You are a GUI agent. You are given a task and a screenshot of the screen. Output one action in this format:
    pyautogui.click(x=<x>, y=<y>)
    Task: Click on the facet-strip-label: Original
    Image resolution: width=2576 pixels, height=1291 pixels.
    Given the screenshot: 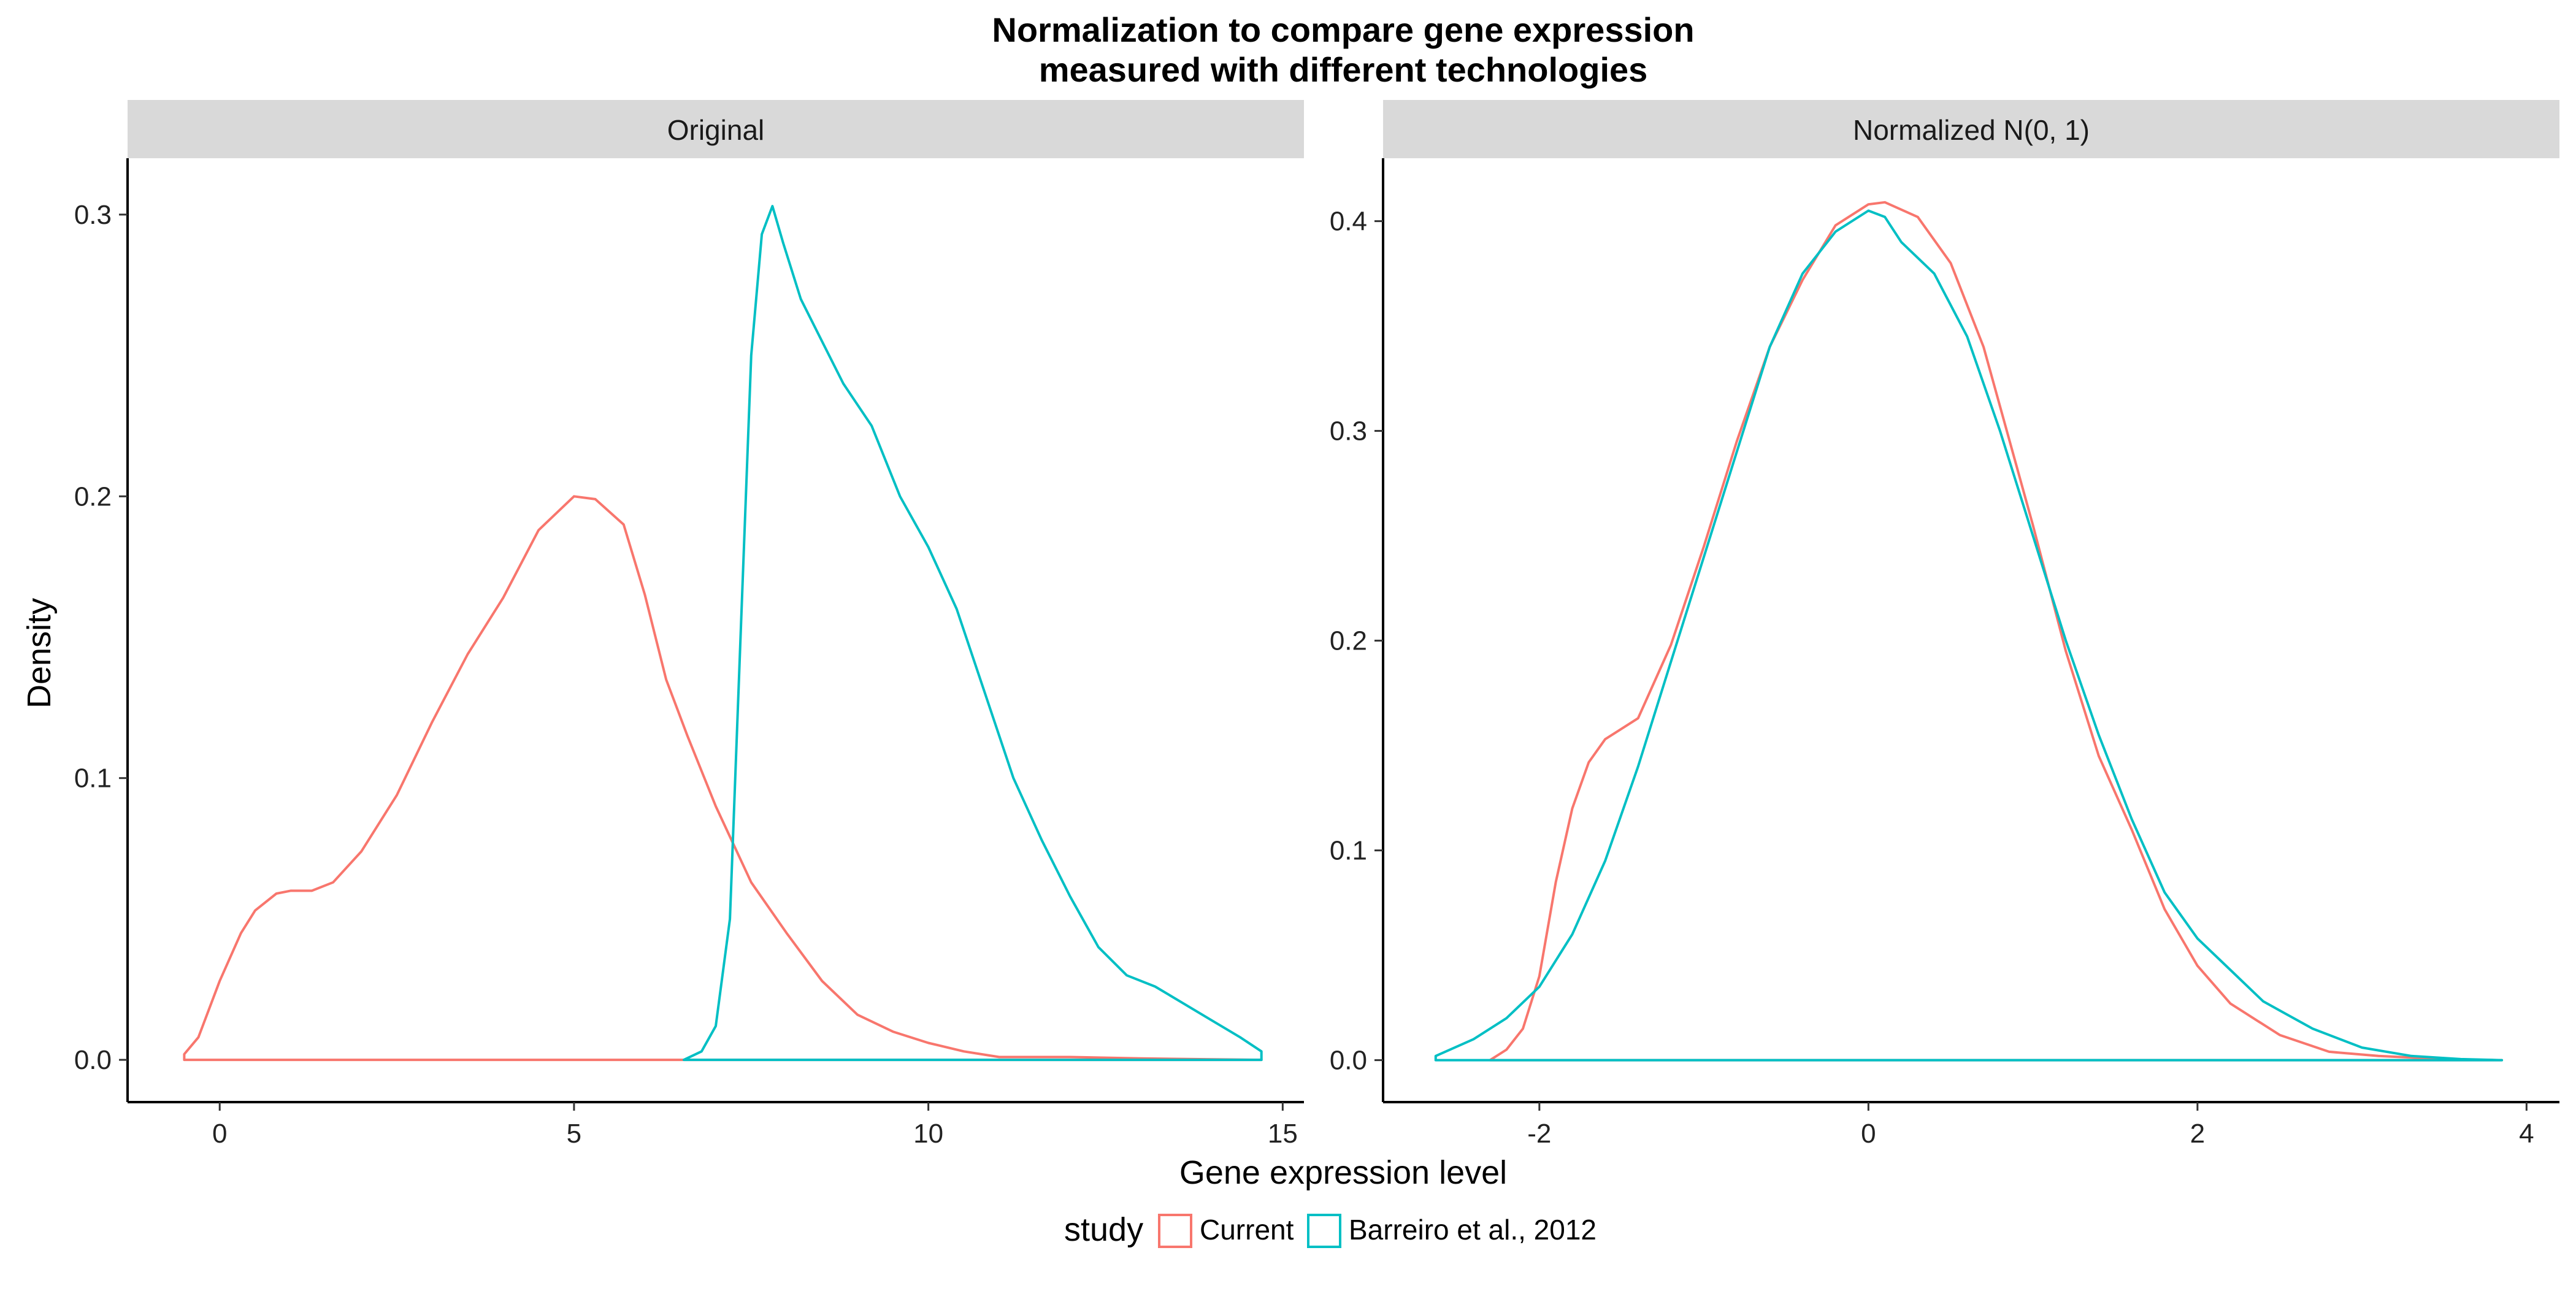 What is the action you would take?
    pyautogui.click(x=716, y=130)
    